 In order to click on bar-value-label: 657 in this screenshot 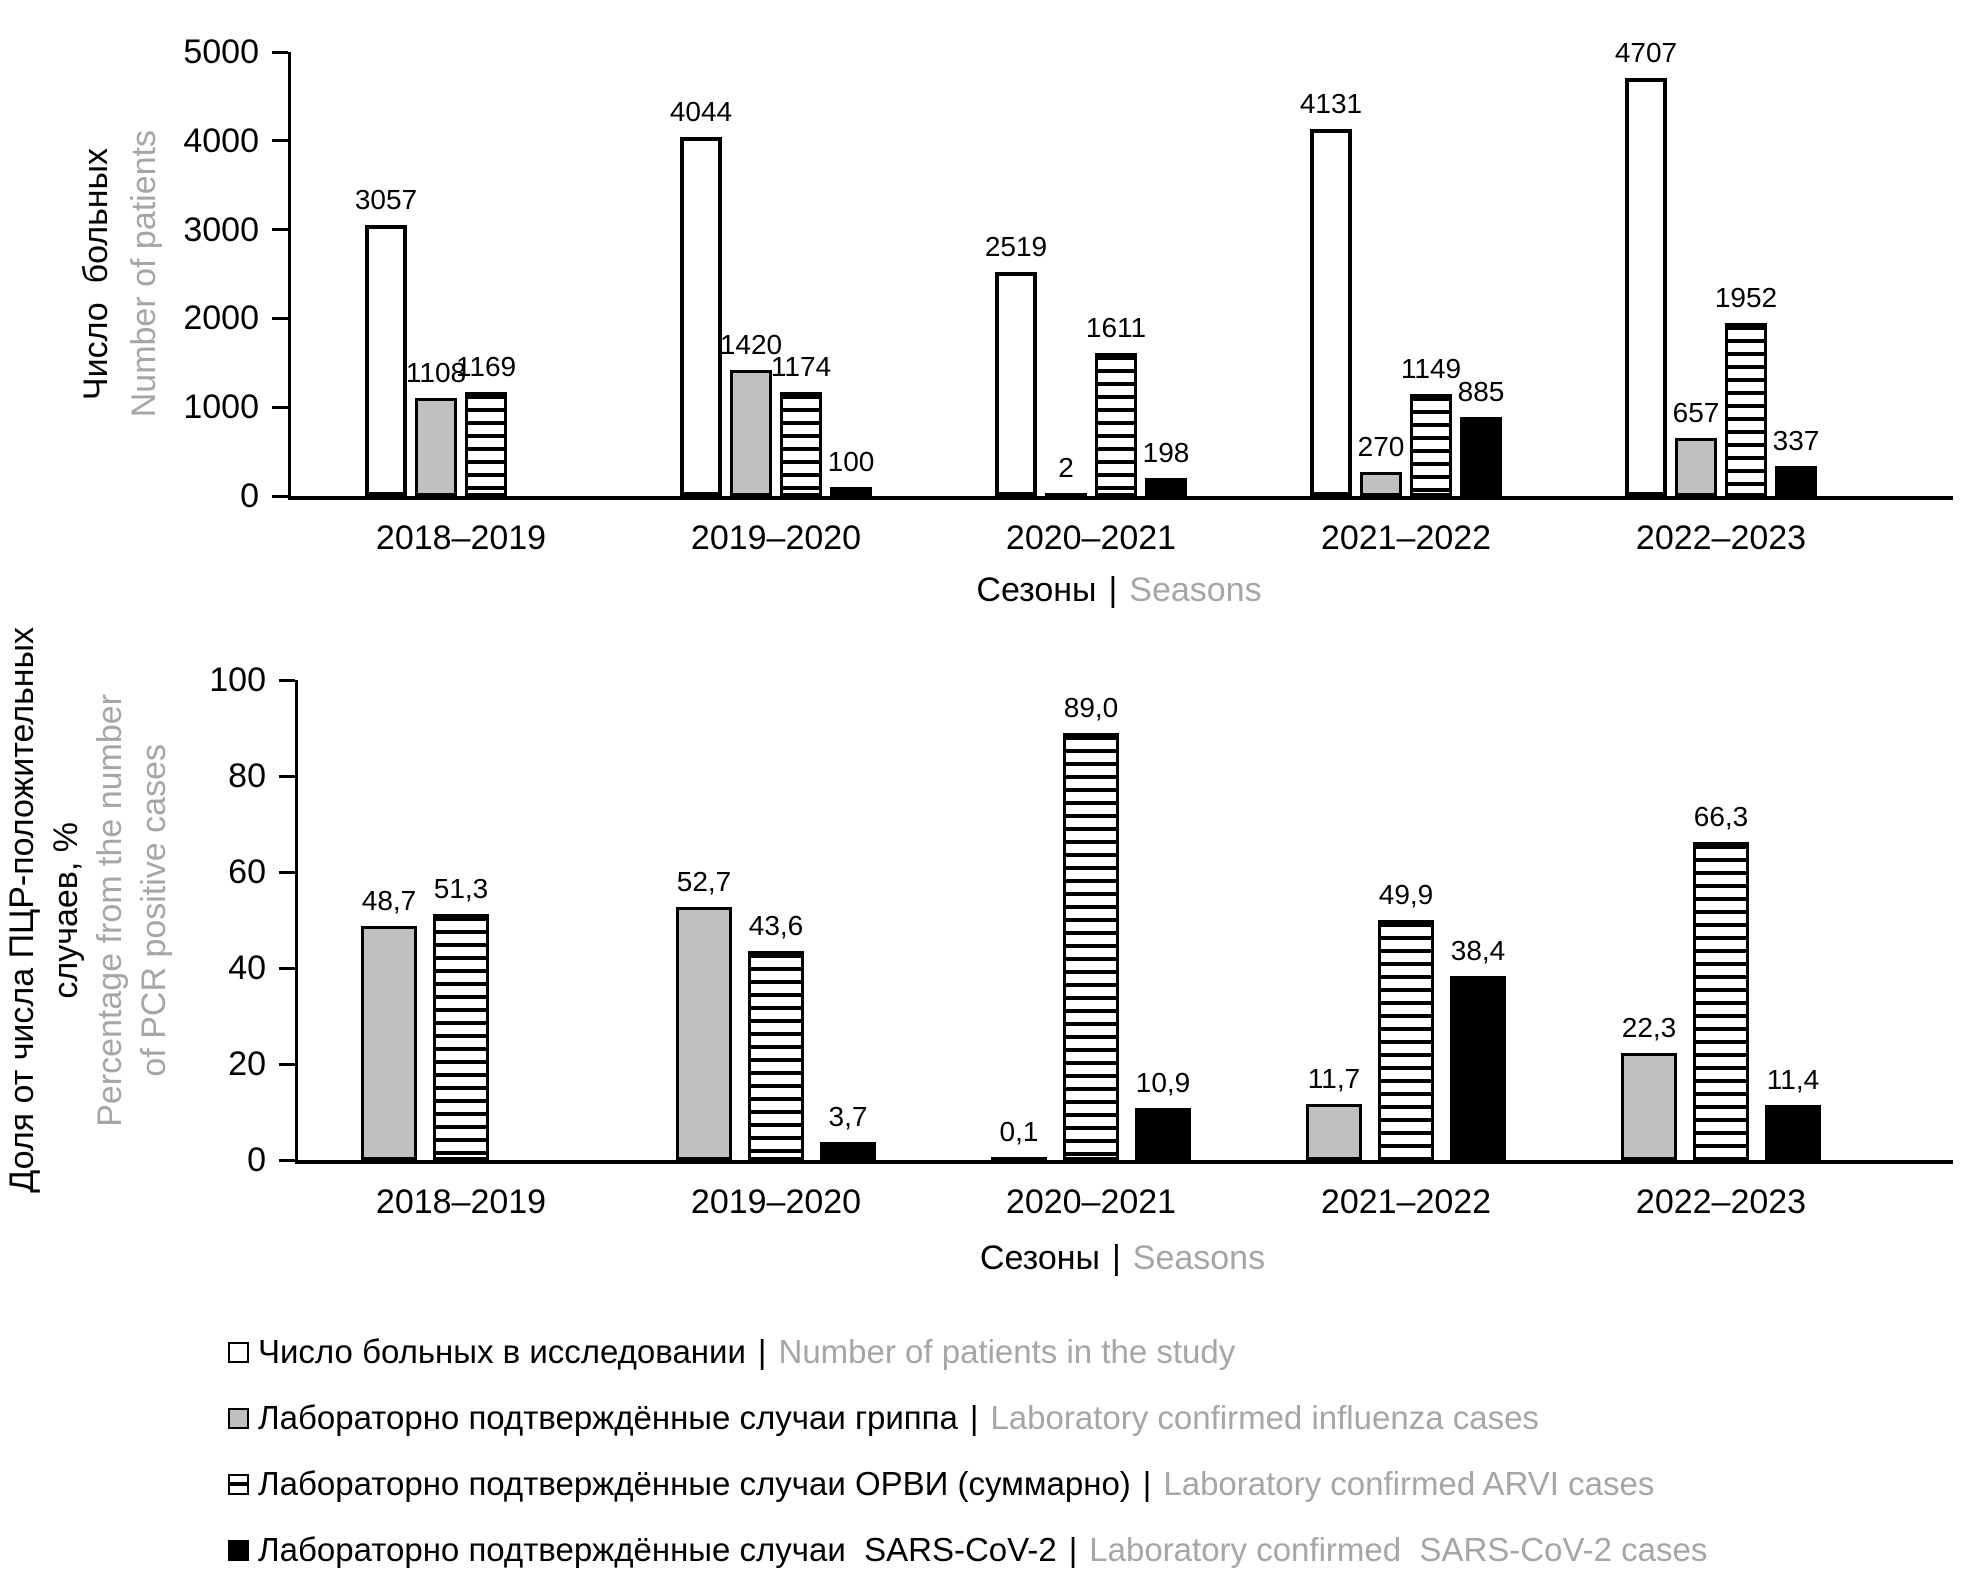, I will do `click(1696, 412)`.